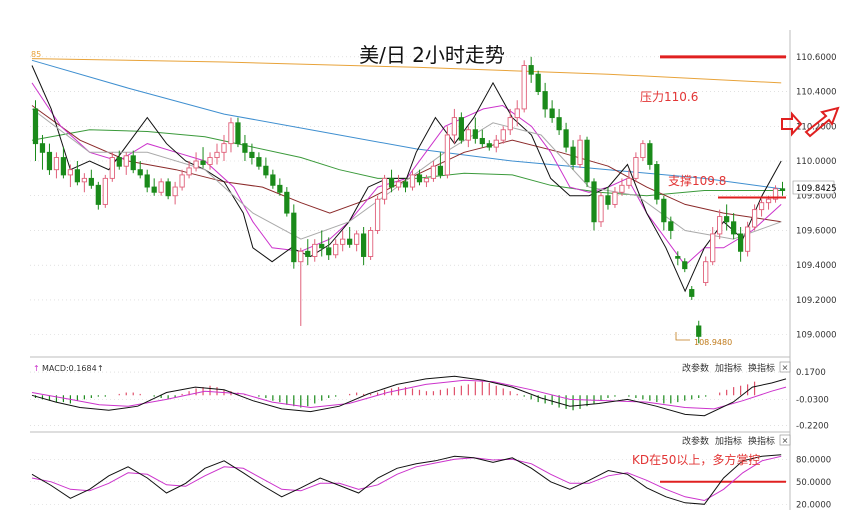 Image resolution: width=856 pixels, height=525 pixels. I want to click on kd-close-button, so click(785, 440).